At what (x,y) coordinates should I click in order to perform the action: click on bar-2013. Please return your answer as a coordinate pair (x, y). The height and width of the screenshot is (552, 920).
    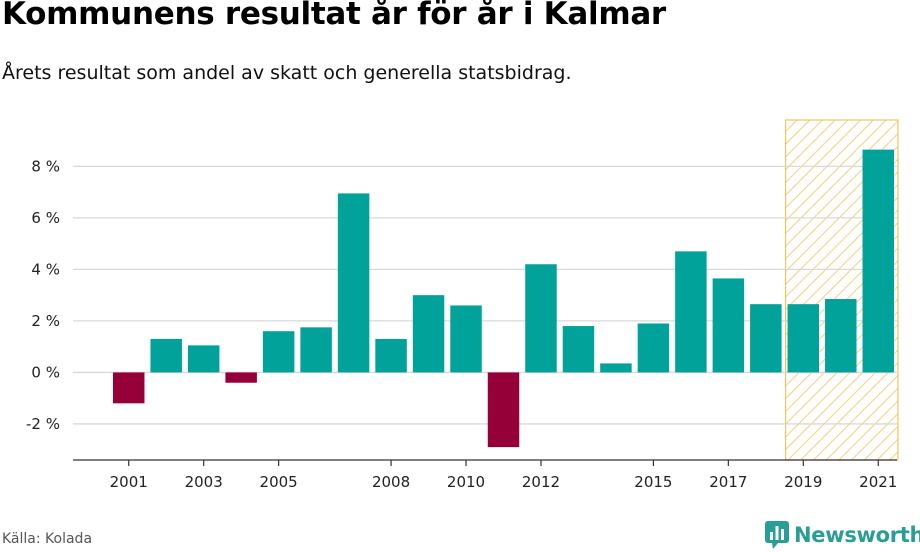
    Looking at the image, I should click on (578, 349).